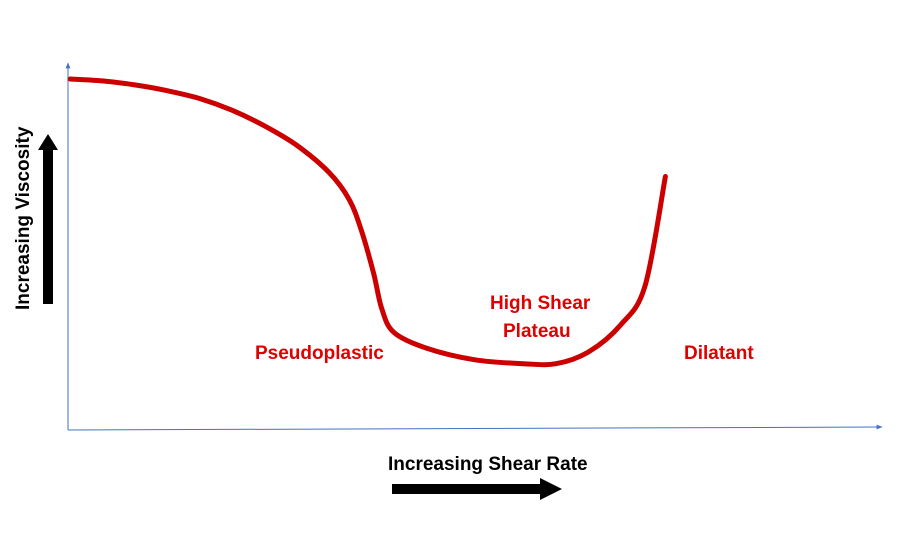  I want to click on dilatant-label: Dilatant, so click(719, 353).